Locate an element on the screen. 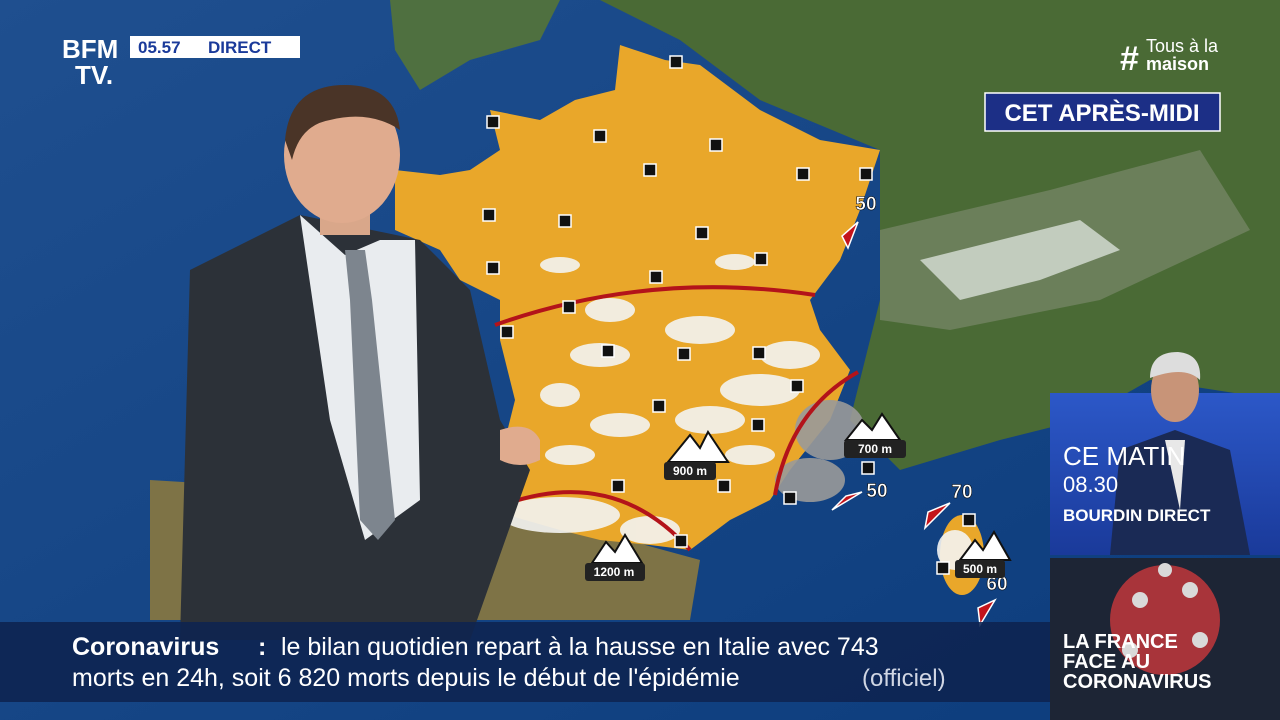 This screenshot has height=720, width=1280. logo-text: BFM is located at coordinates (90, 49).